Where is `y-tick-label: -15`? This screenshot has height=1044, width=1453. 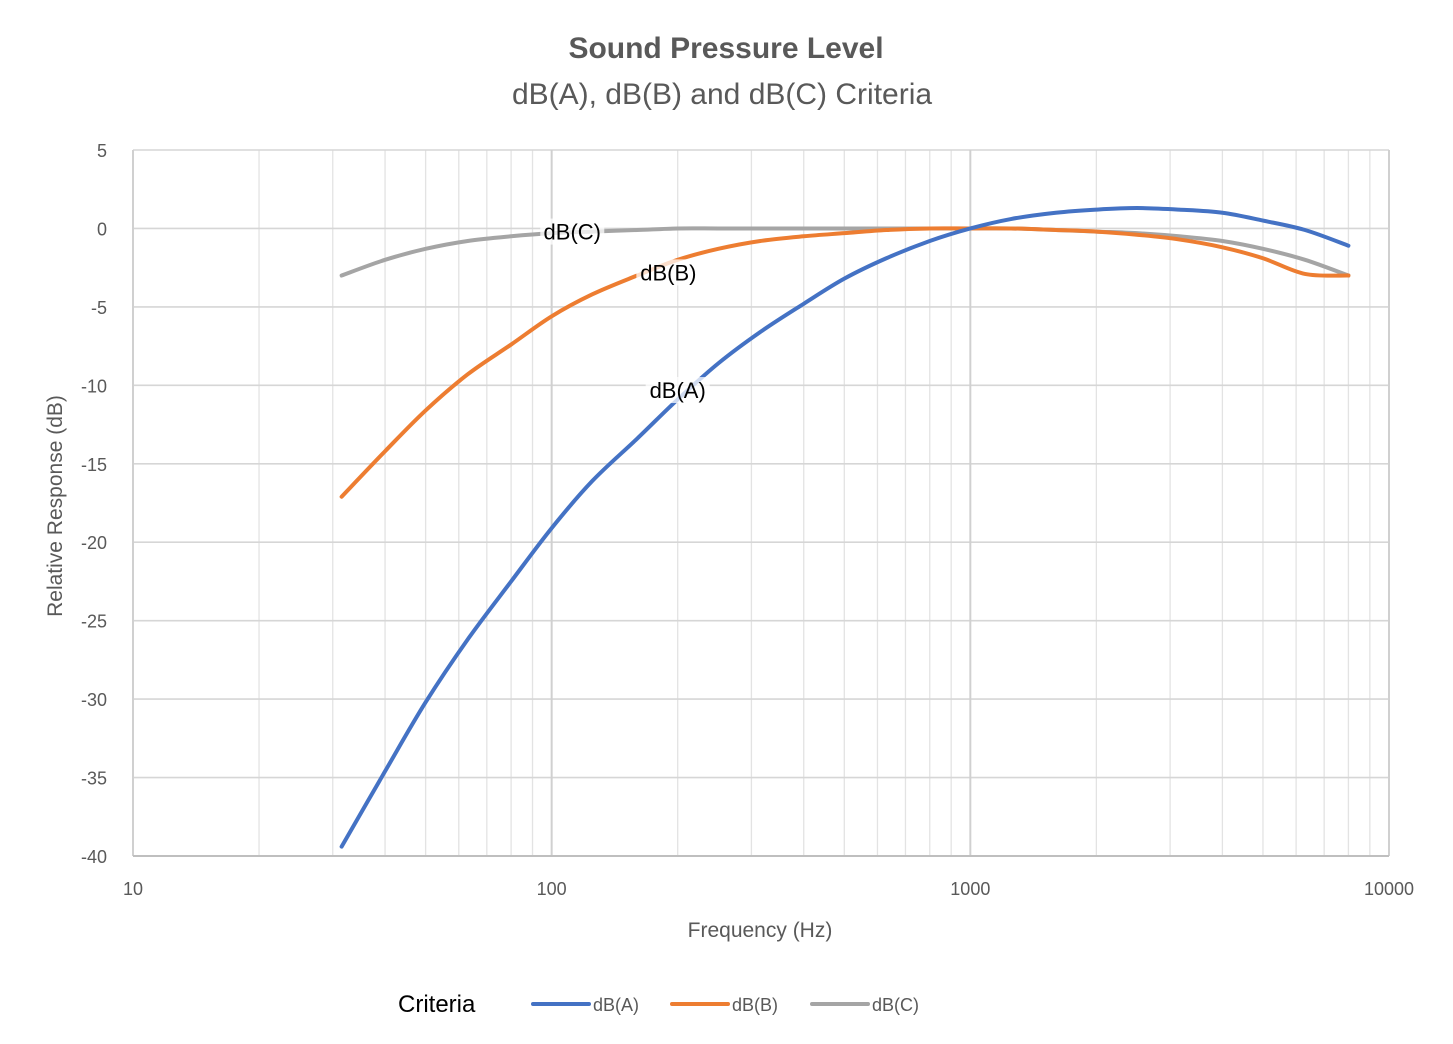
y-tick-label: -15 is located at coordinates (94, 465).